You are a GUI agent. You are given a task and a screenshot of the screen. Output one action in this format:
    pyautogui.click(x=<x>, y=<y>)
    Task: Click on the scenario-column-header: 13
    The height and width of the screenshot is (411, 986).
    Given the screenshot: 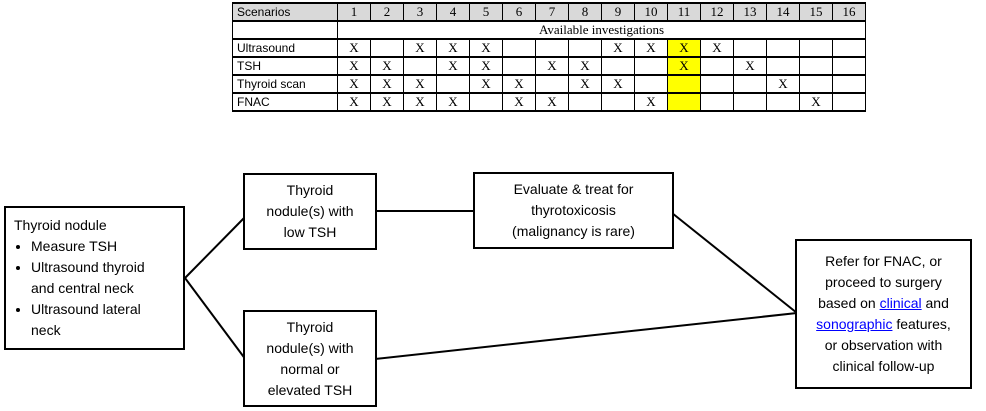 What is the action you would take?
    pyautogui.click(x=750, y=12)
    